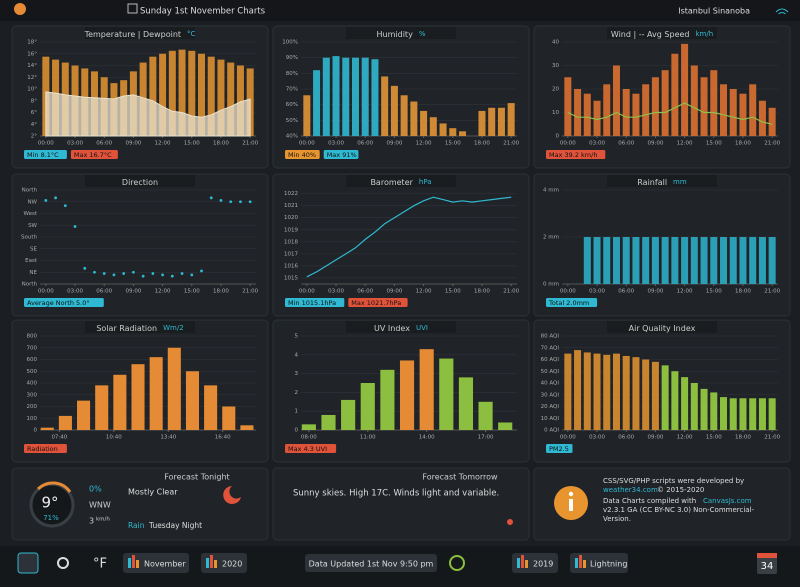  Describe the element at coordinates (559, 449) in the screenshot. I see `badge-label: PM2.5` at that location.